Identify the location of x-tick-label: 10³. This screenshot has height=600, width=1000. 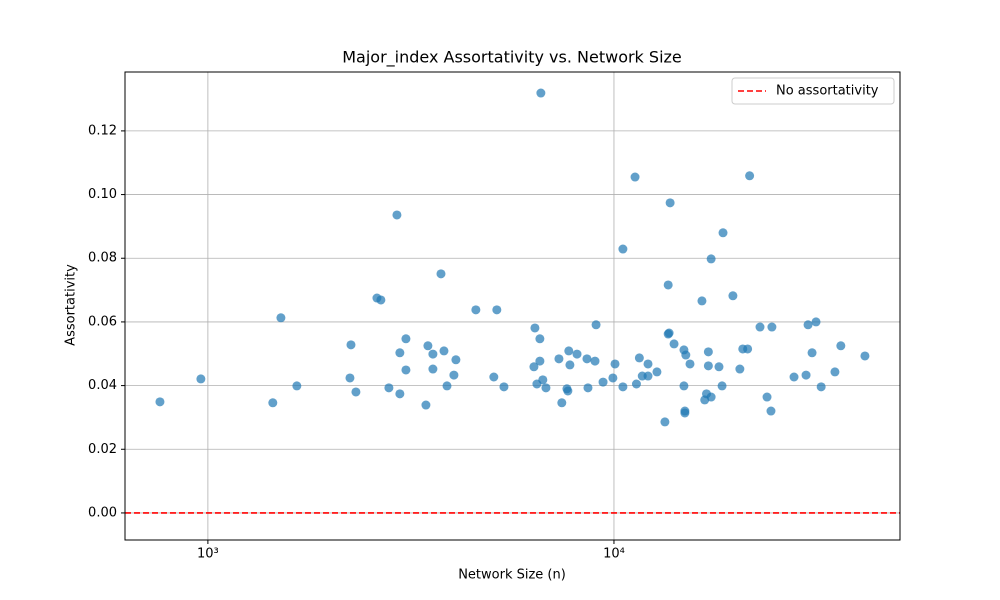
(208, 554).